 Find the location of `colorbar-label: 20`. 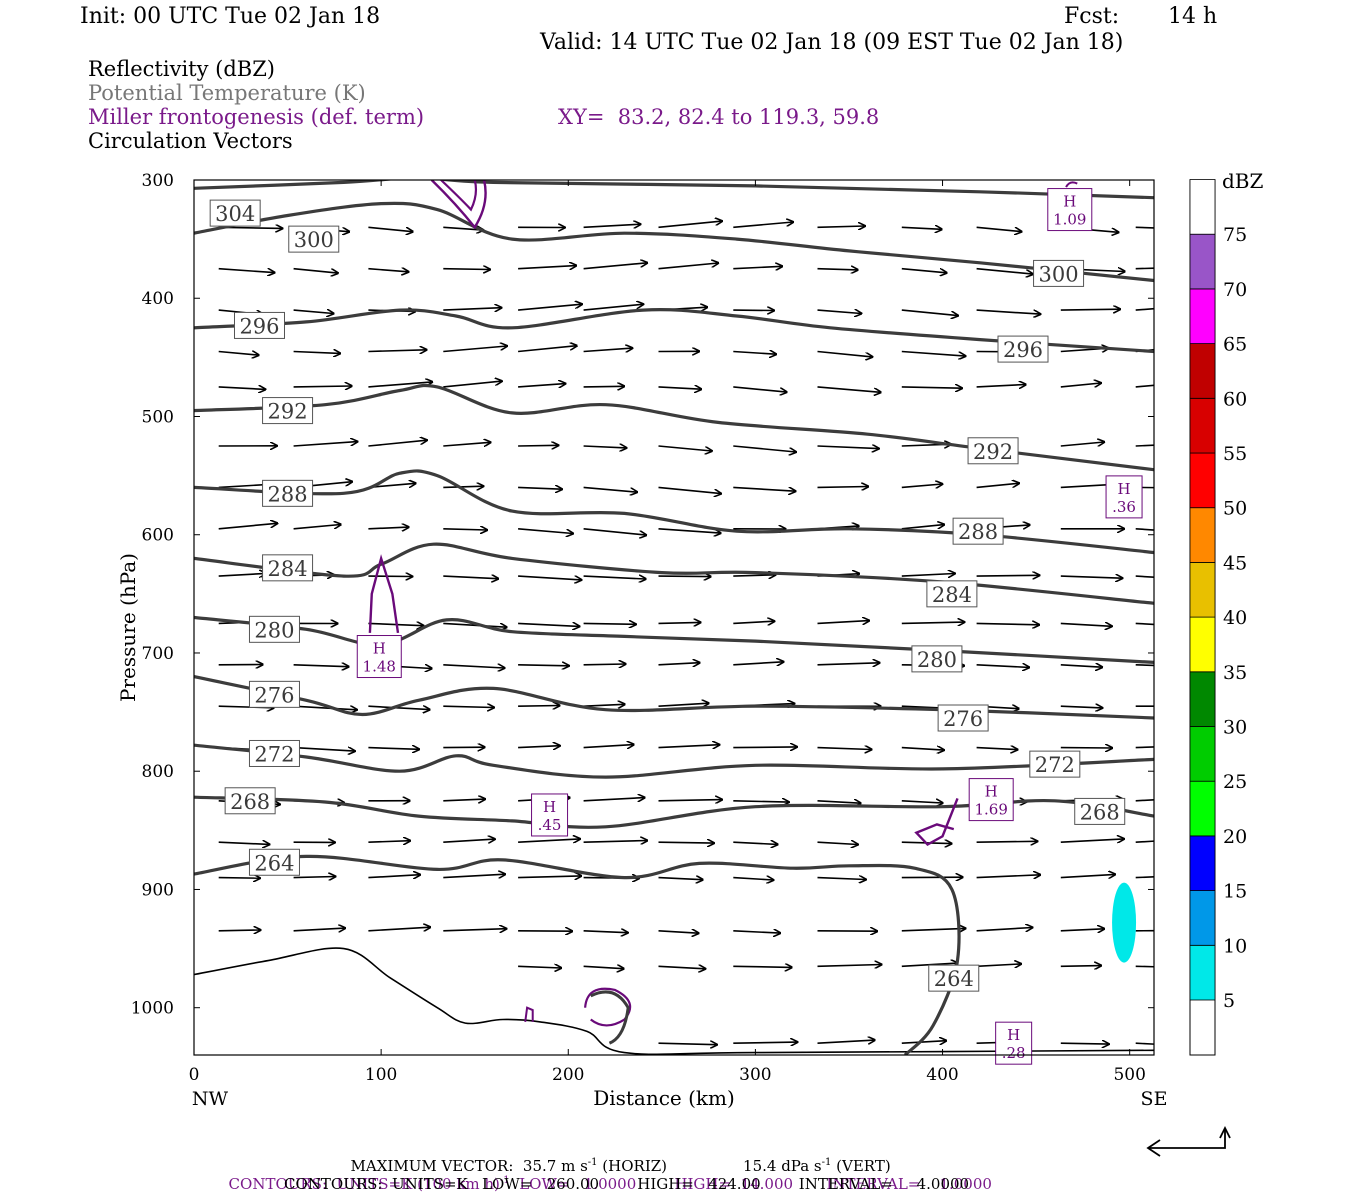

colorbar-label: 20 is located at coordinates (1235, 837).